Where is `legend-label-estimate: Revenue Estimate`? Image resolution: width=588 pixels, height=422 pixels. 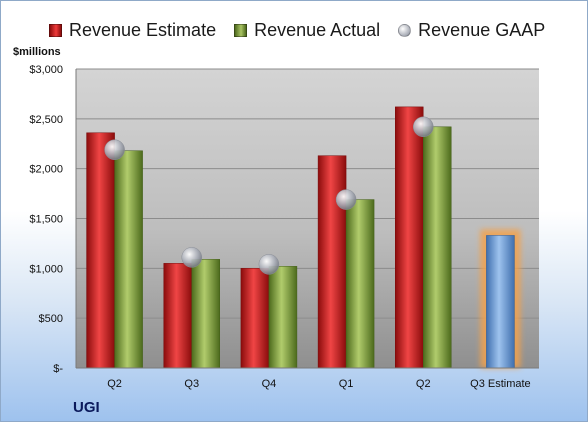
legend-label-estimate: Revenue Estimate is located at coordinates (143, 29).